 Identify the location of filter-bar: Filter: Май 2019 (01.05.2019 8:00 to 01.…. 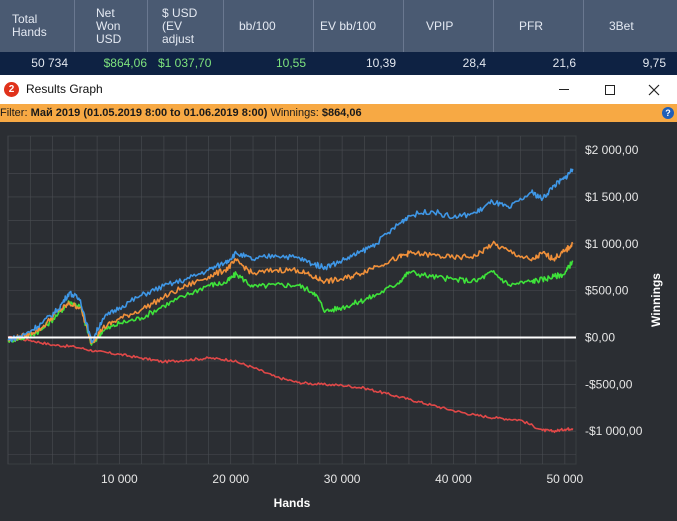
(338, 113).